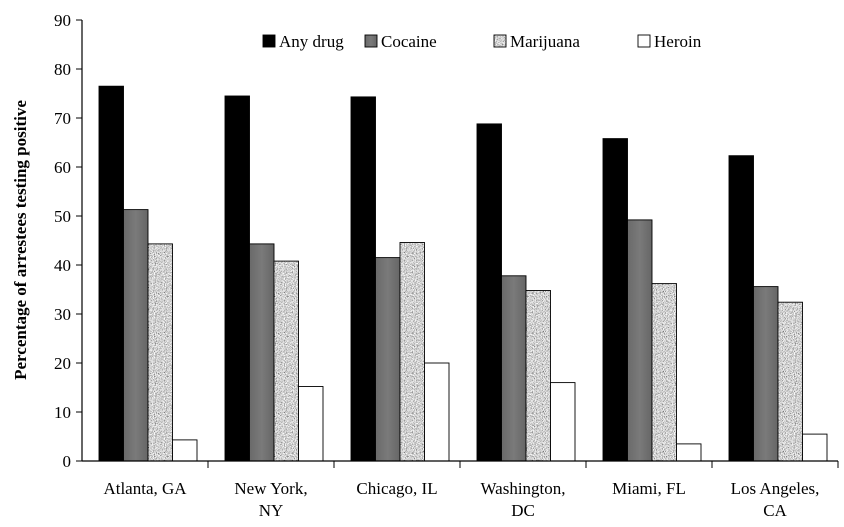  I want to click on category-label: Los Angeles, CA, so click(775, 499).